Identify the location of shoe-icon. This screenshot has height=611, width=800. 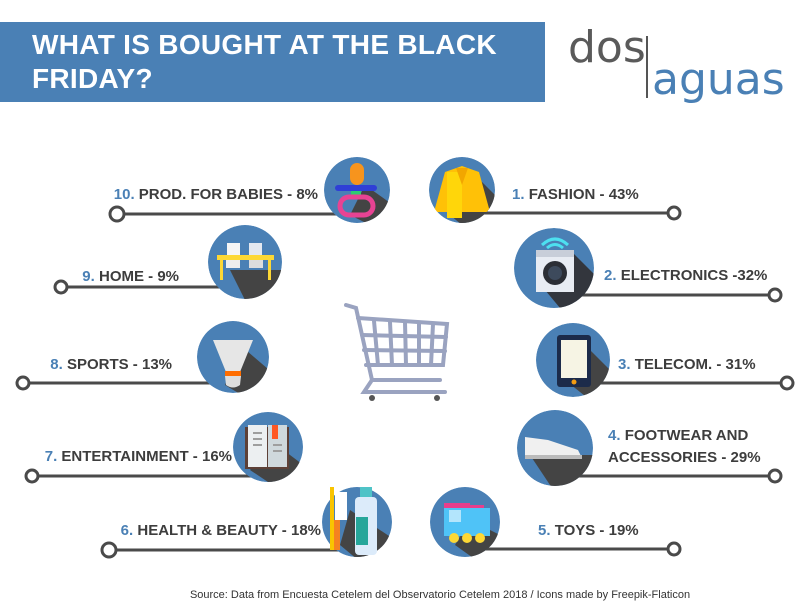
(555, 448).